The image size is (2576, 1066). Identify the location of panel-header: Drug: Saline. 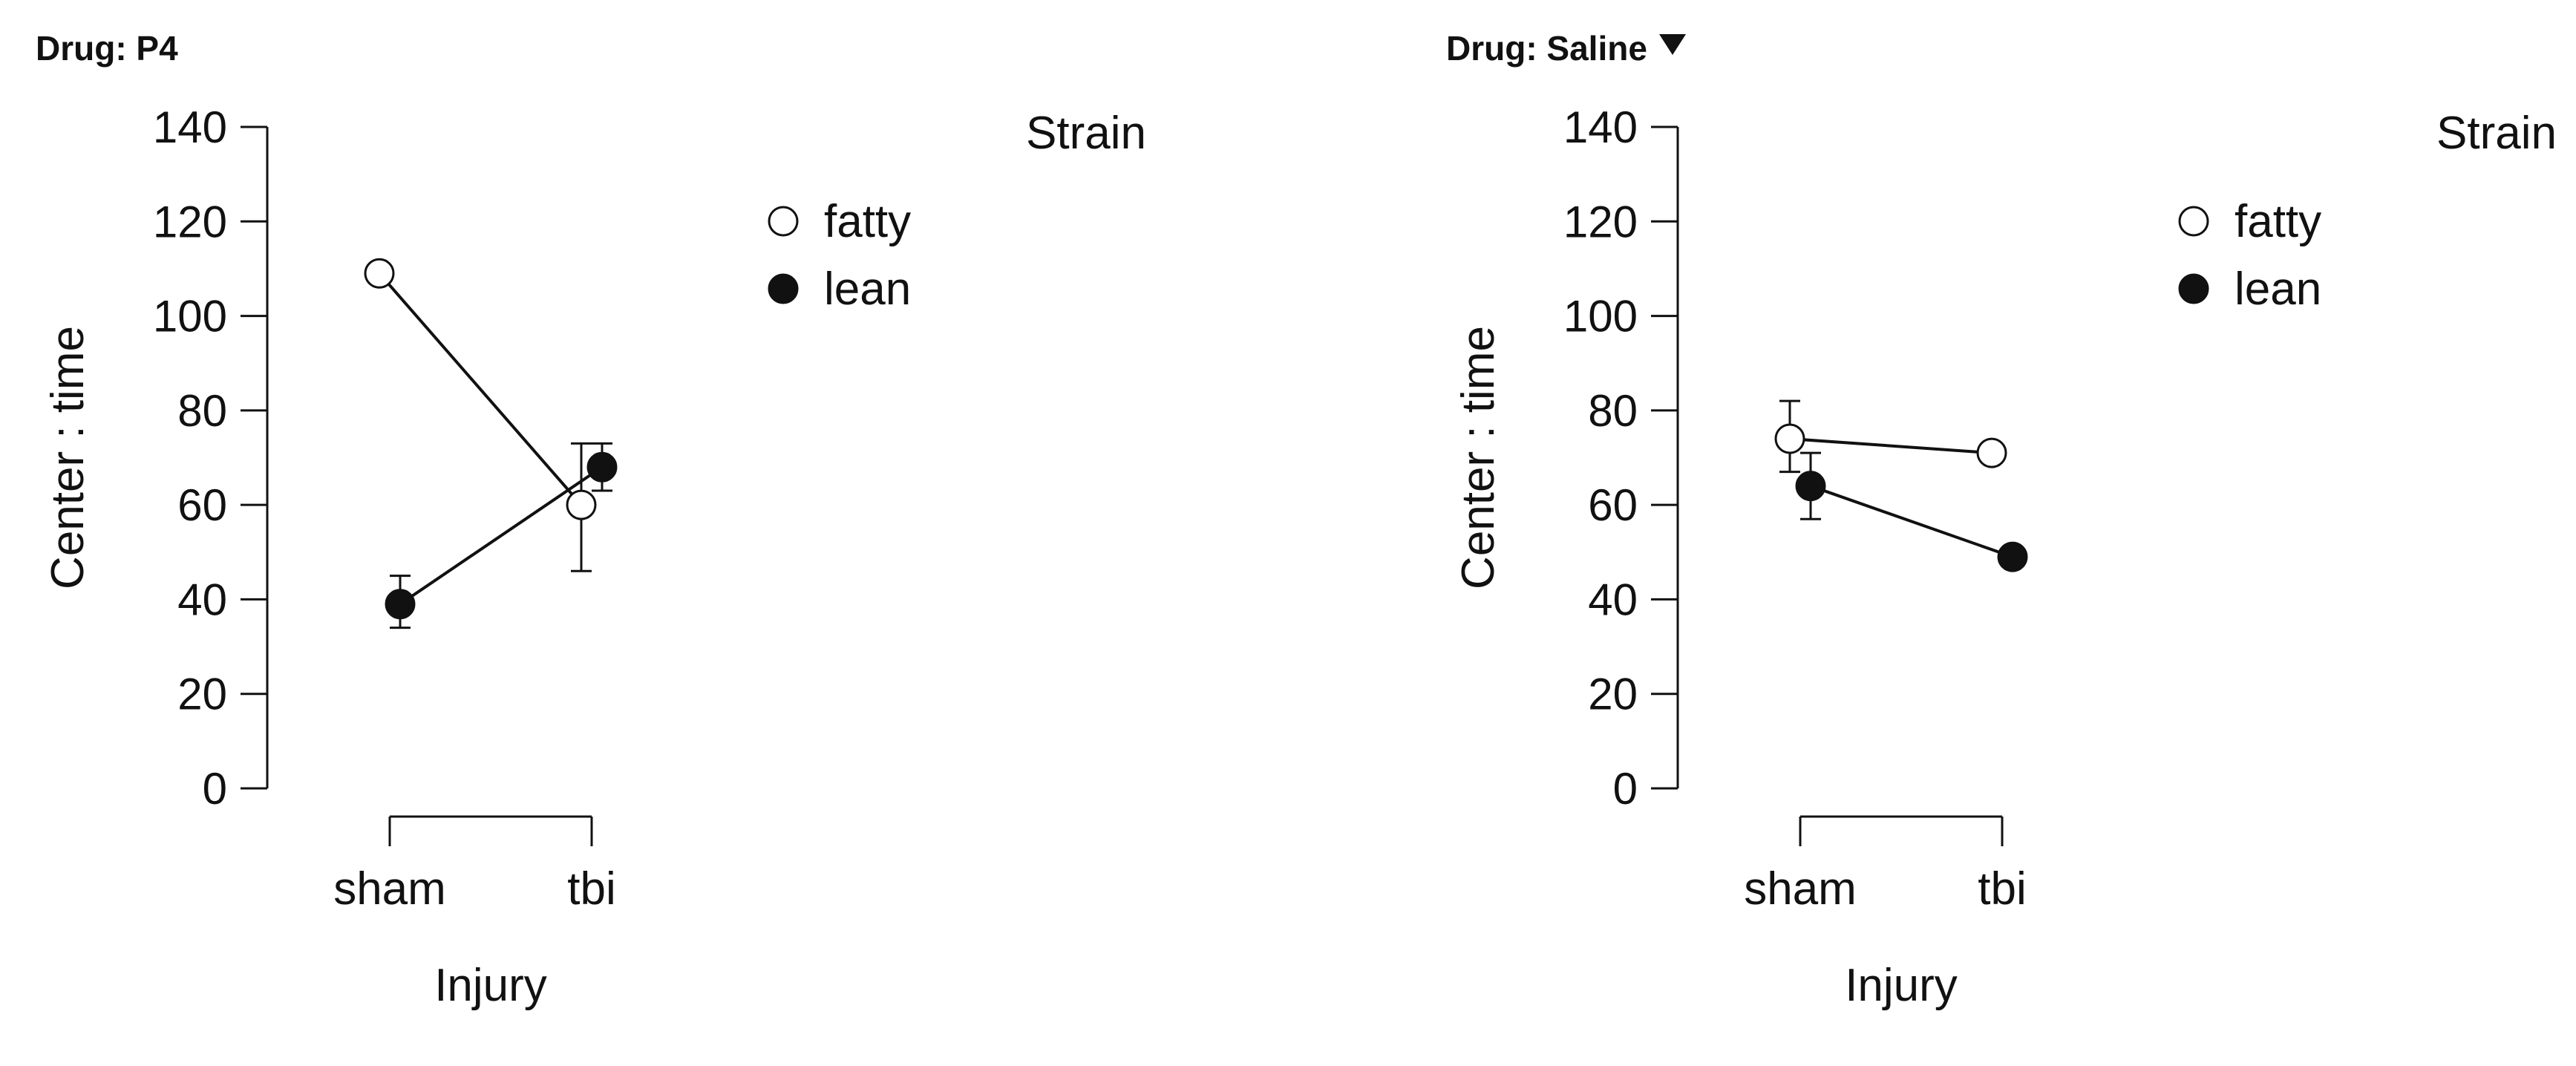
(1566, 48).